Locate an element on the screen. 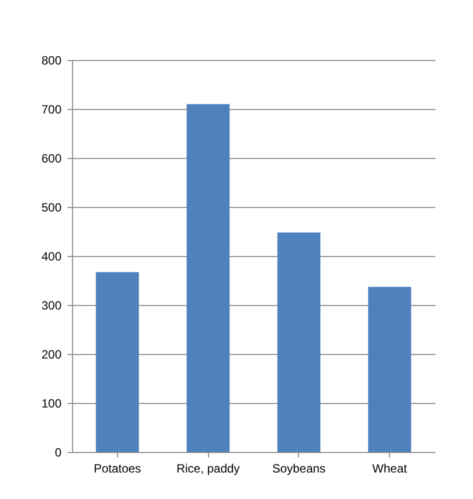  y-tick-label: 800 is located at coordinates (51, 61).